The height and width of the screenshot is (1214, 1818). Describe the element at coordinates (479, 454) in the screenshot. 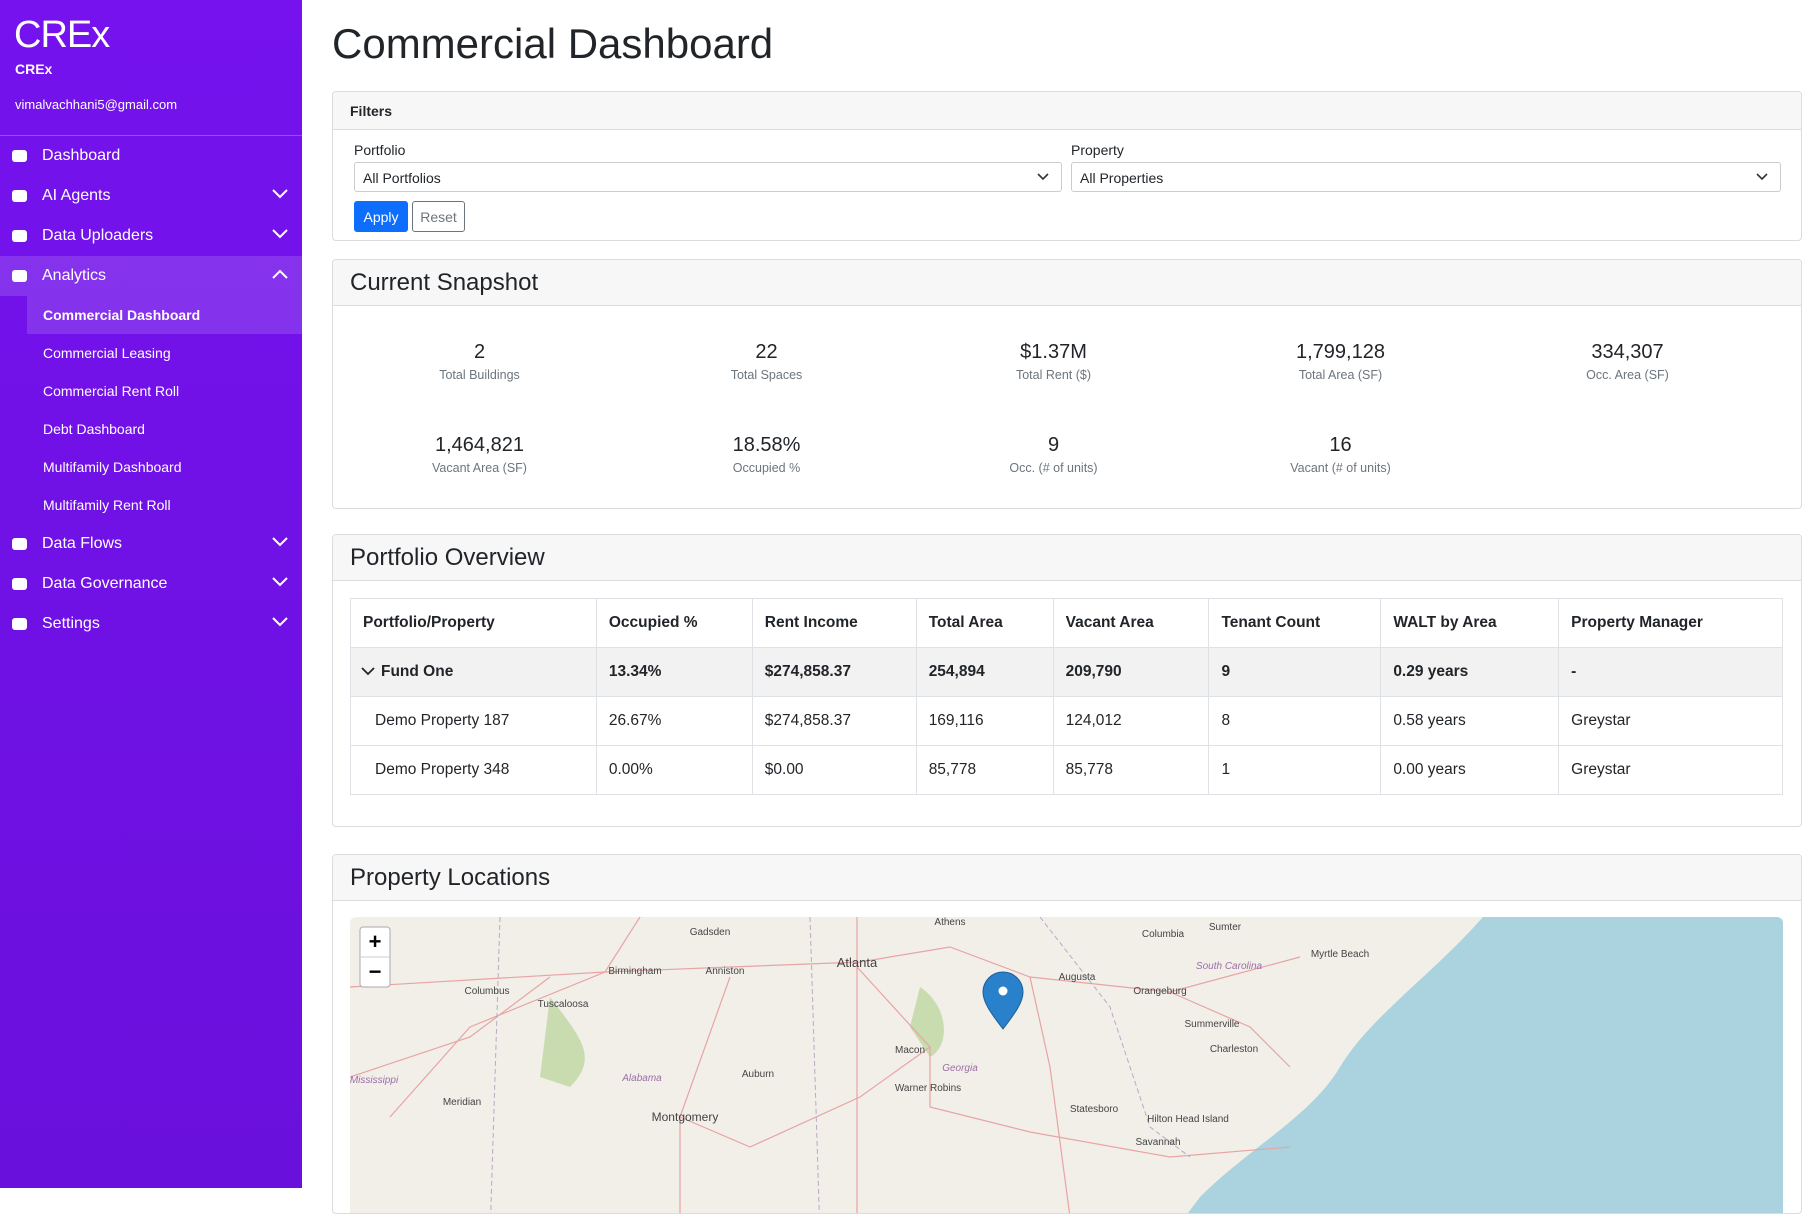

I see `metric: 1,464,821 Vacant Area (SF)` at that location.